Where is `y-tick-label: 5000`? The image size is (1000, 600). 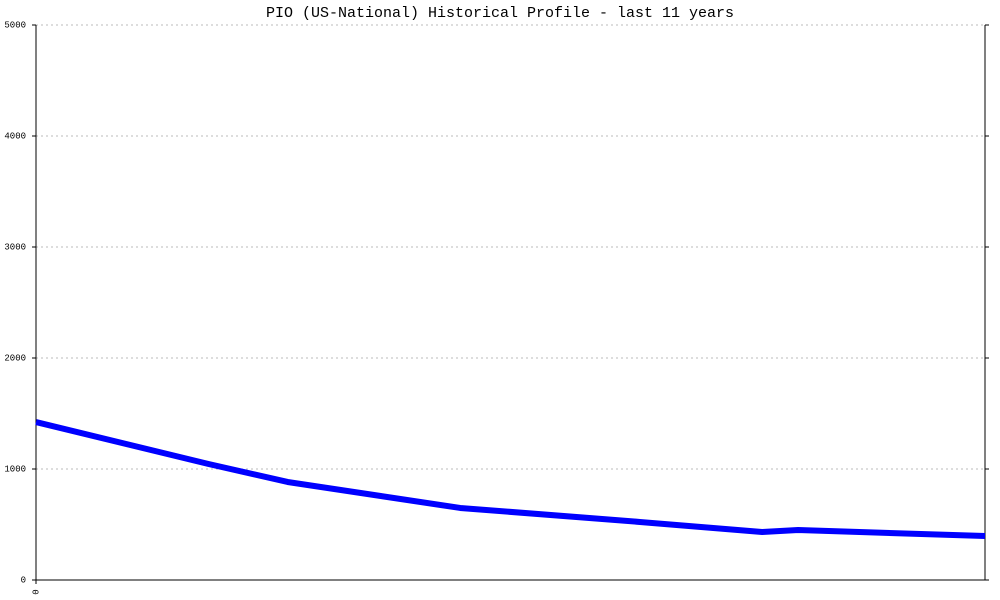
y-tick-label: 5000 is located at coordinates (15, 25).